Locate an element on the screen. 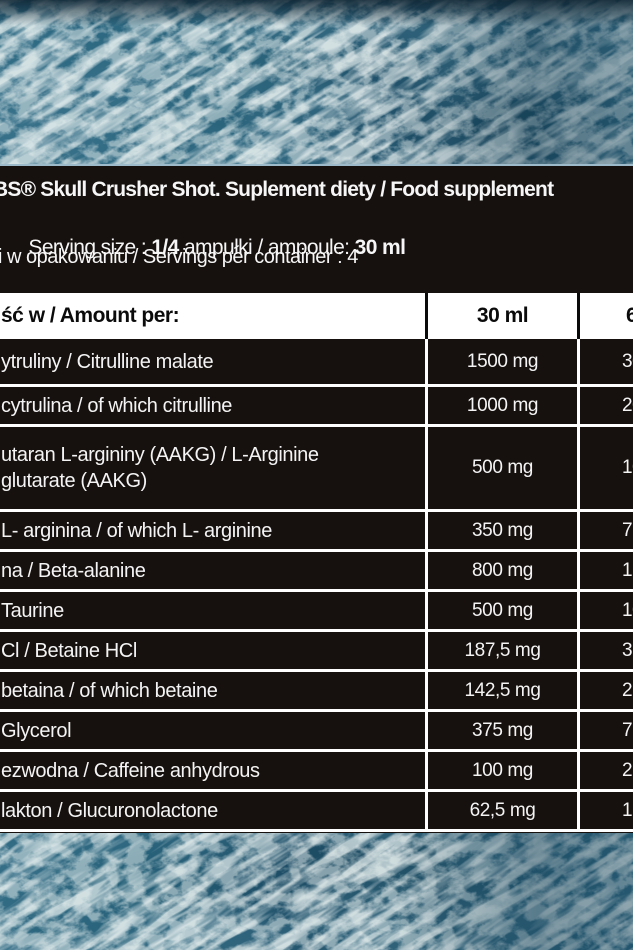 The width and height of the screenshot is (633, 950). header-col-next-fragment: 6 is located at coordinates (605, 316).